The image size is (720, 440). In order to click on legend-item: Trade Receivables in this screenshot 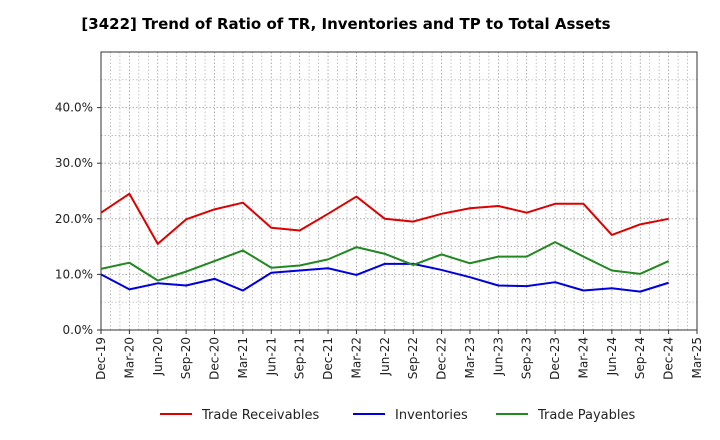, I will do `click(239, 415)`.